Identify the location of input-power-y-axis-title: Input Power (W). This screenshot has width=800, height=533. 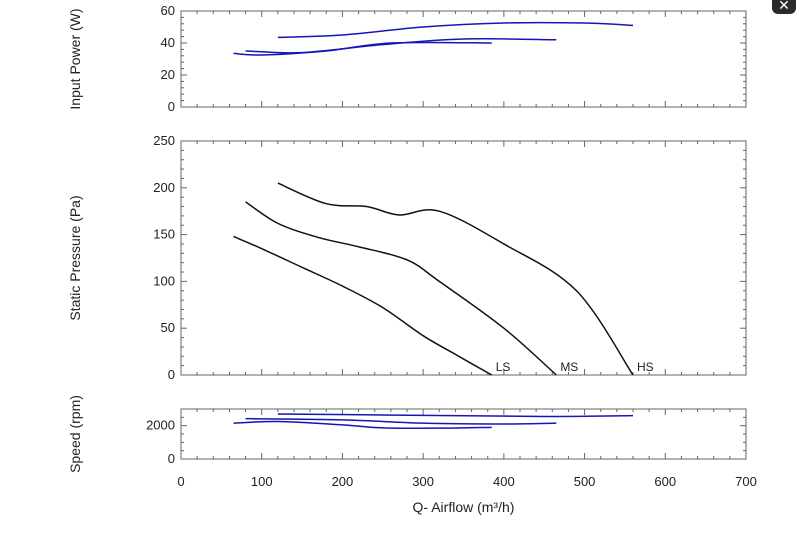
(75, 58).